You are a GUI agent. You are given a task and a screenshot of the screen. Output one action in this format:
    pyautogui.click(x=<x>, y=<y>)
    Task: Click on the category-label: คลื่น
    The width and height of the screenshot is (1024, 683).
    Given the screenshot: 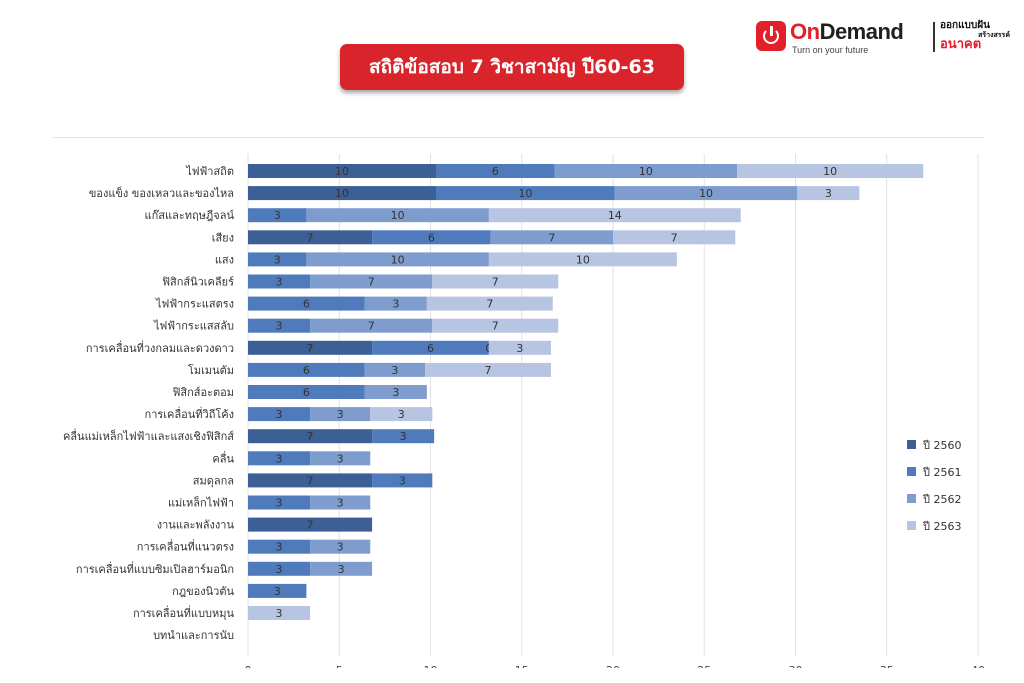 What is the action you would take?
    pyautogui.click(x=223, y=457)
    